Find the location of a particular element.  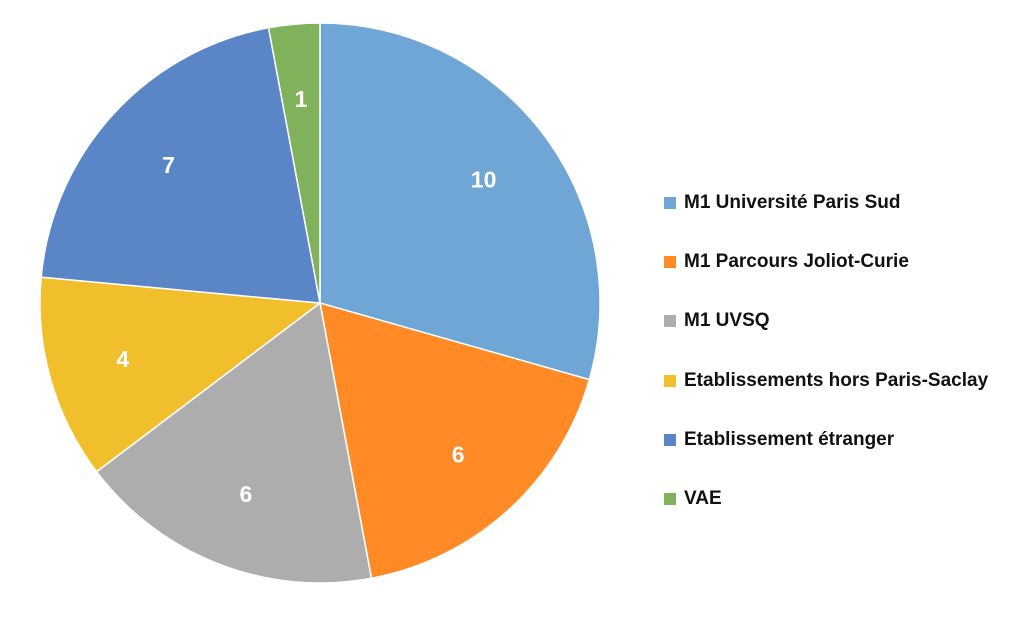

legend-item: VAE is located at coordinates (844, 499).